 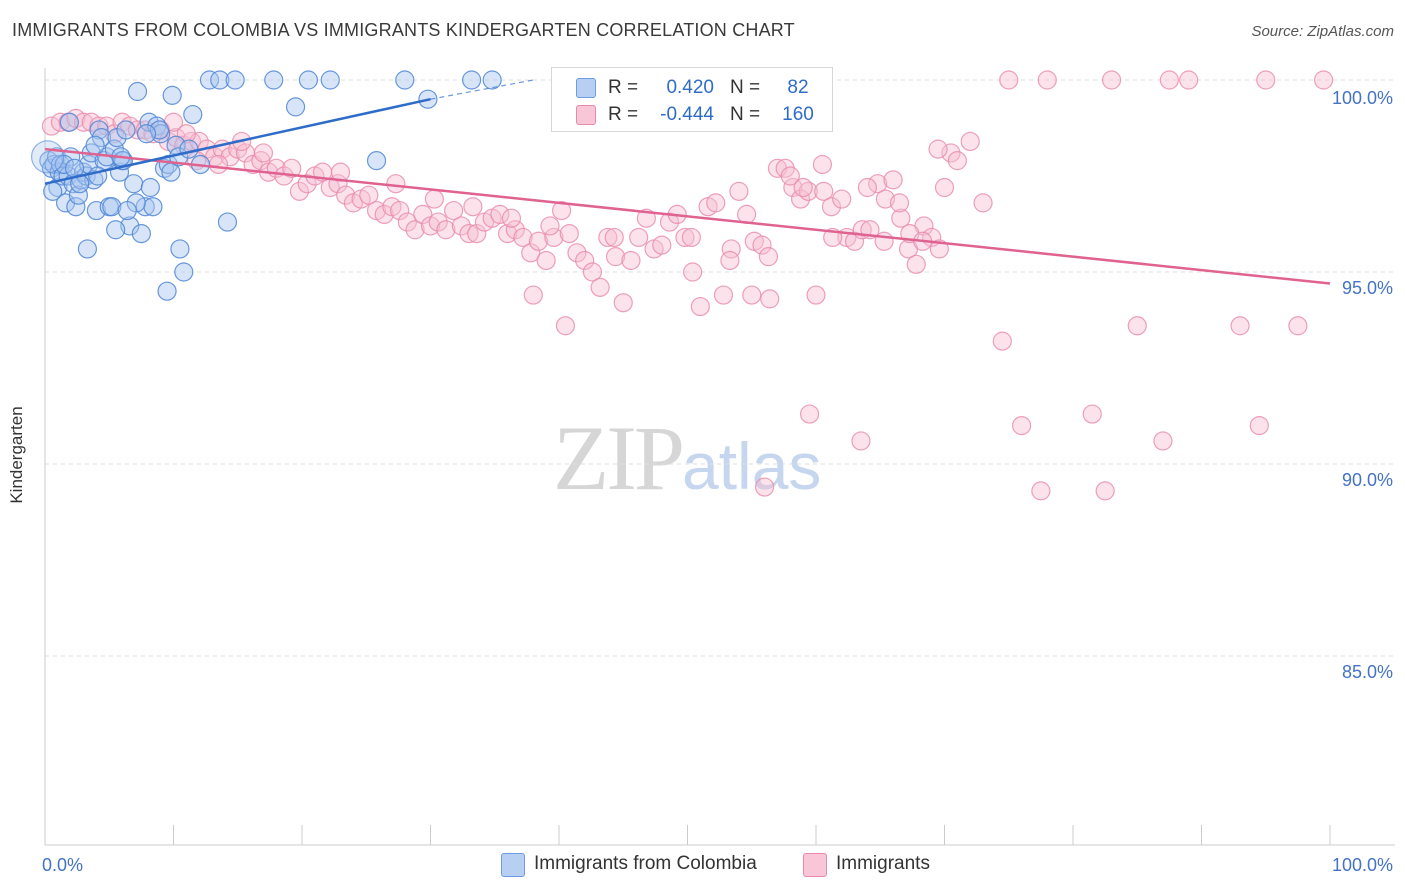 I want to click on legend-swatch-immigrants, so click(x=586, y=115).